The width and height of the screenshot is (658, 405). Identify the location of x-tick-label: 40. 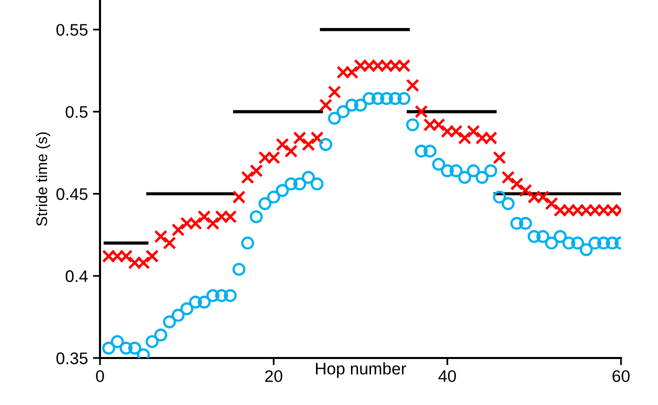
(447, 376).